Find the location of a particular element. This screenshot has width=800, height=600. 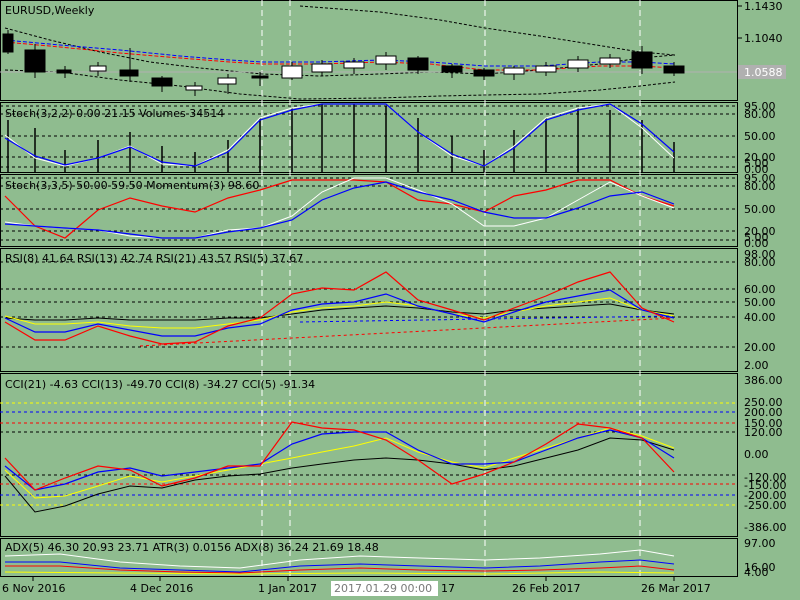

current-price-value: 1.0588 is located at coordinates (763, 72).